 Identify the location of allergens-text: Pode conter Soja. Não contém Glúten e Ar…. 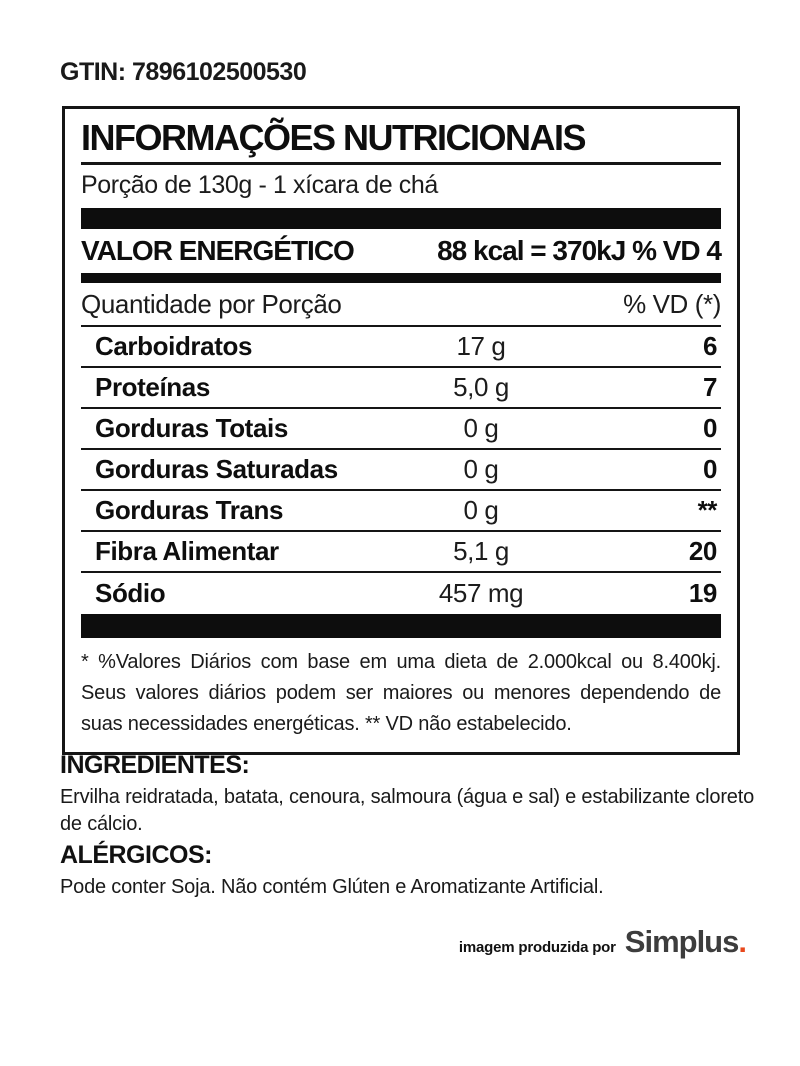
(332, 887).